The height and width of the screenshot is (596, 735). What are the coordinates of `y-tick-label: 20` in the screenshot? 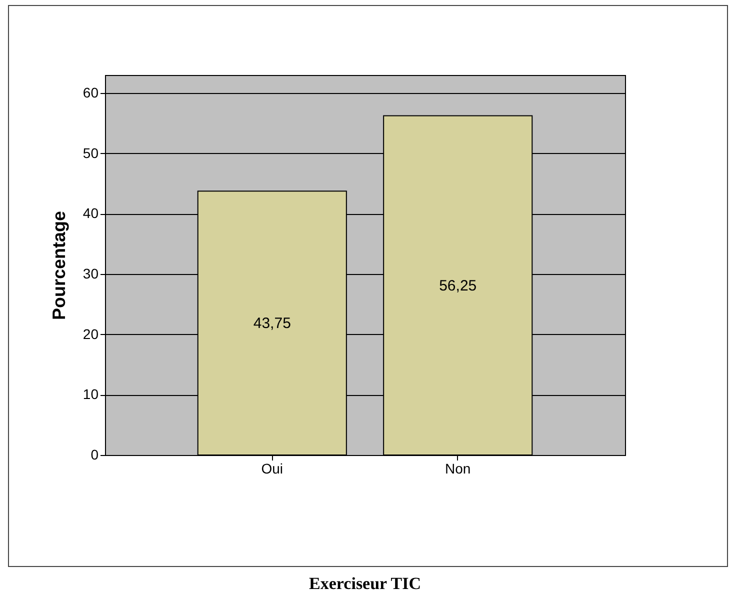 It's located at (90, 334).